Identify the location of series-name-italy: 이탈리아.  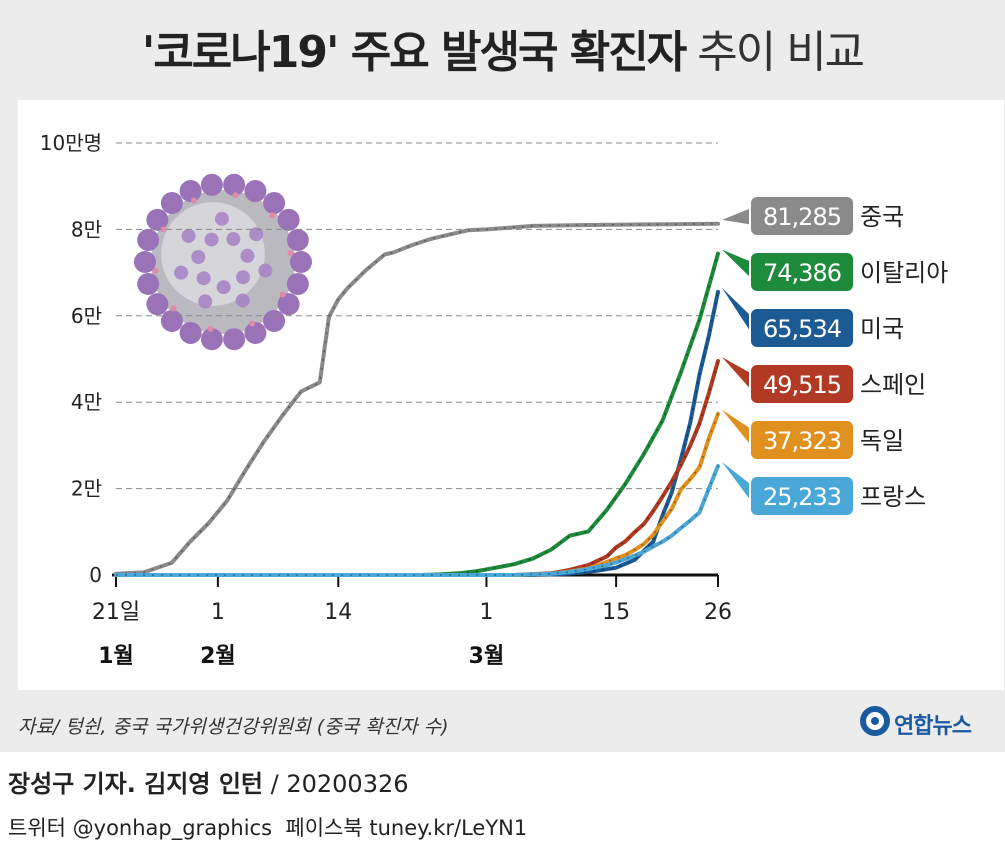
(904, 273).